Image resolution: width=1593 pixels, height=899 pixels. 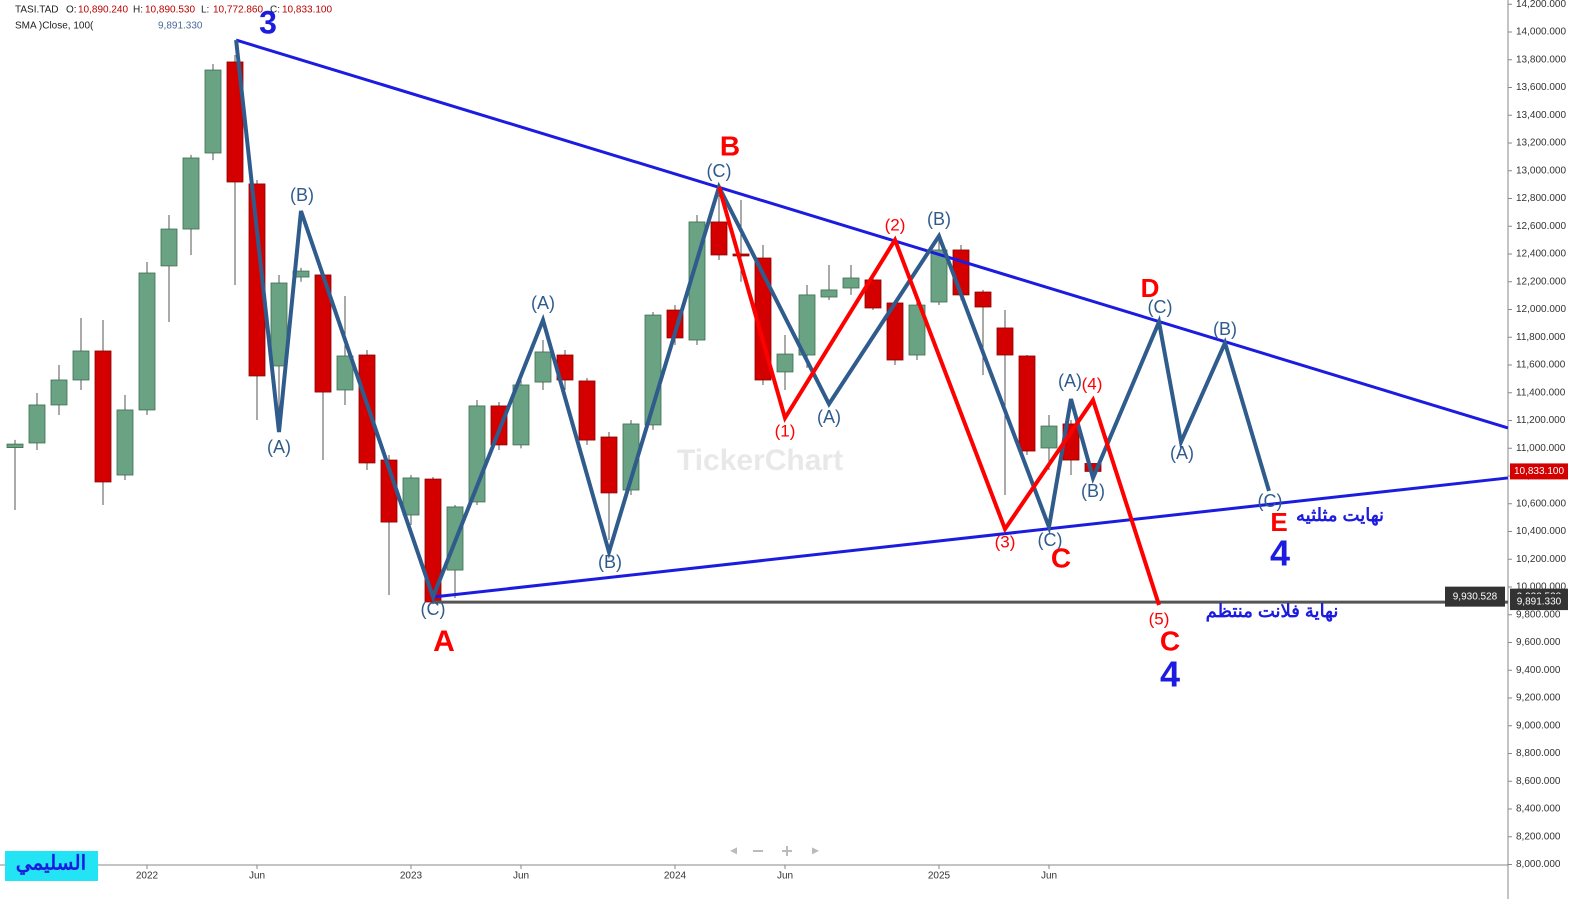 I want to click on y-tick-label: 12,000.000, so click(x=1541, y=309).